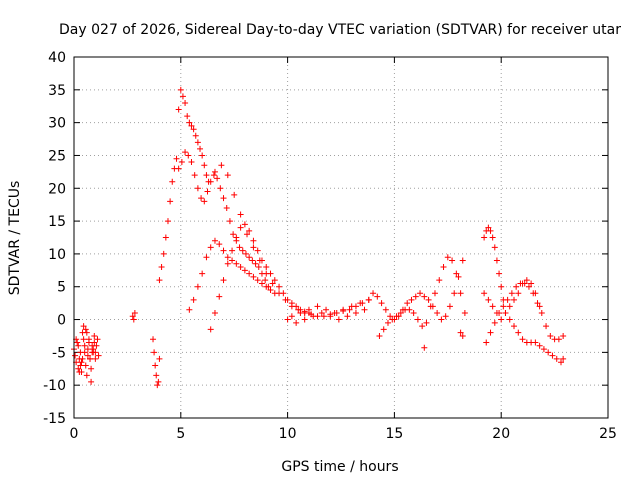 This screenshot has width=640, height=480. Describe the element at coordinates (223, 219) in the screenshot. I see `series-hump2` at that location.